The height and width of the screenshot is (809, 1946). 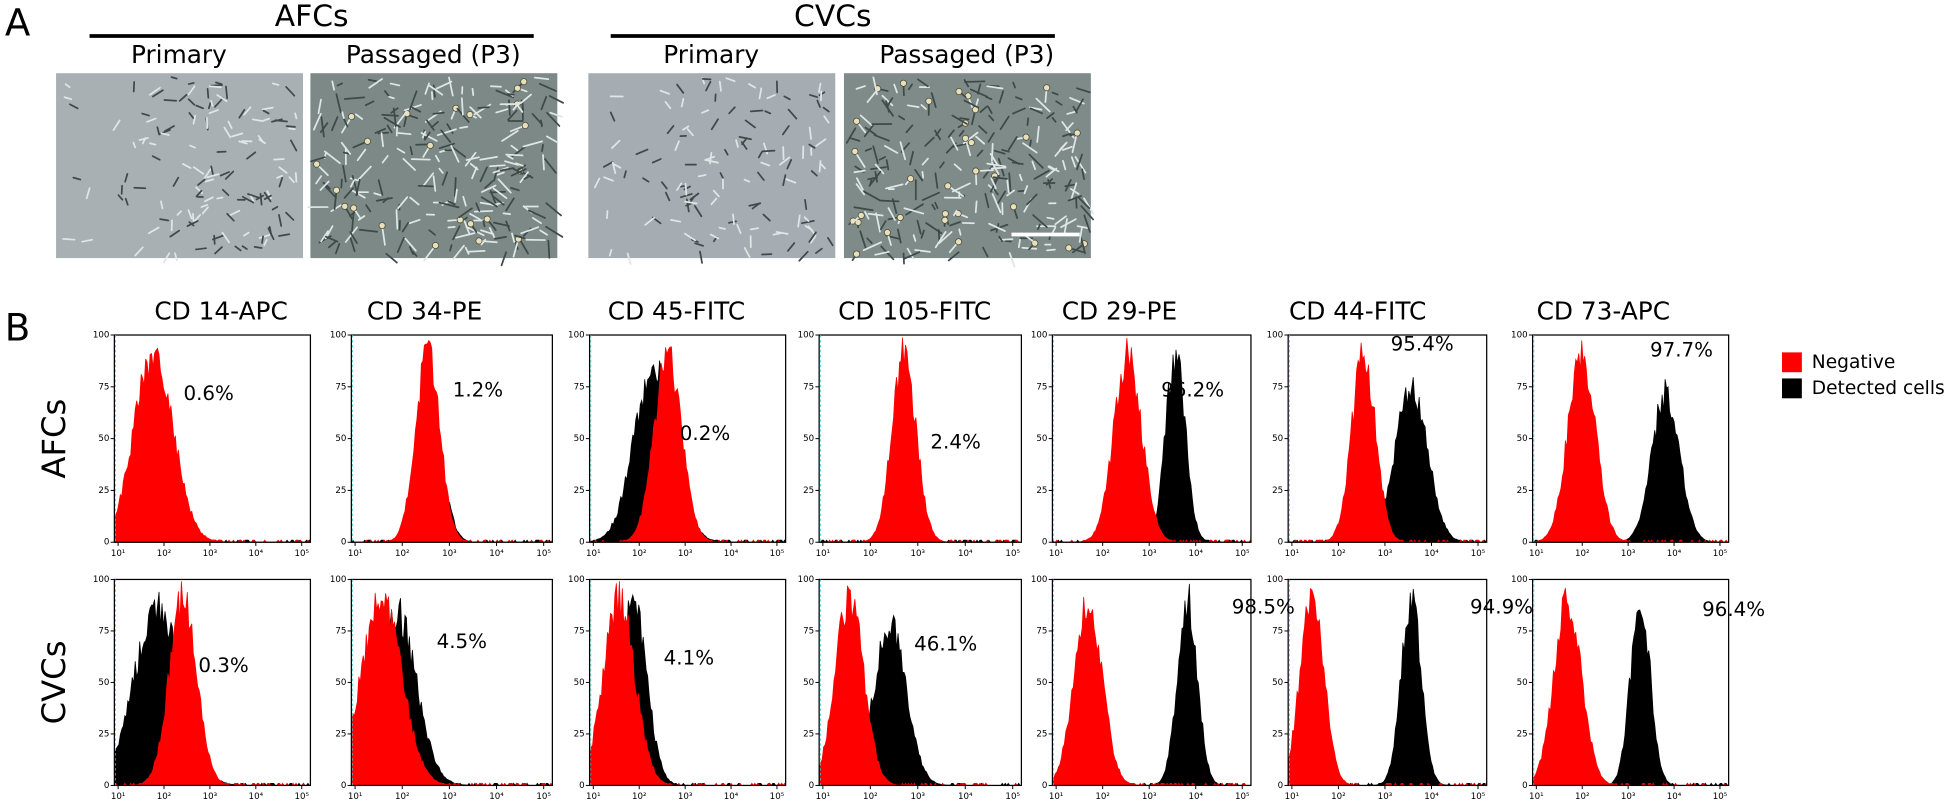 What do you see at coordinates (18, 22) in the screenshot?
I see `panel-label: A` at bounding box center [18, 22].